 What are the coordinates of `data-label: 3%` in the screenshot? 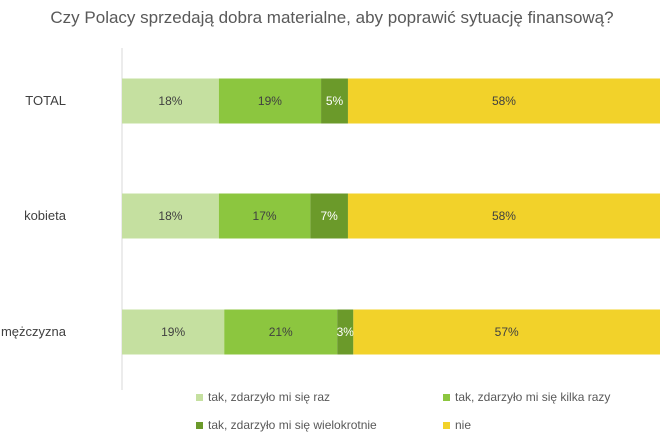 It's located at (346, 332).